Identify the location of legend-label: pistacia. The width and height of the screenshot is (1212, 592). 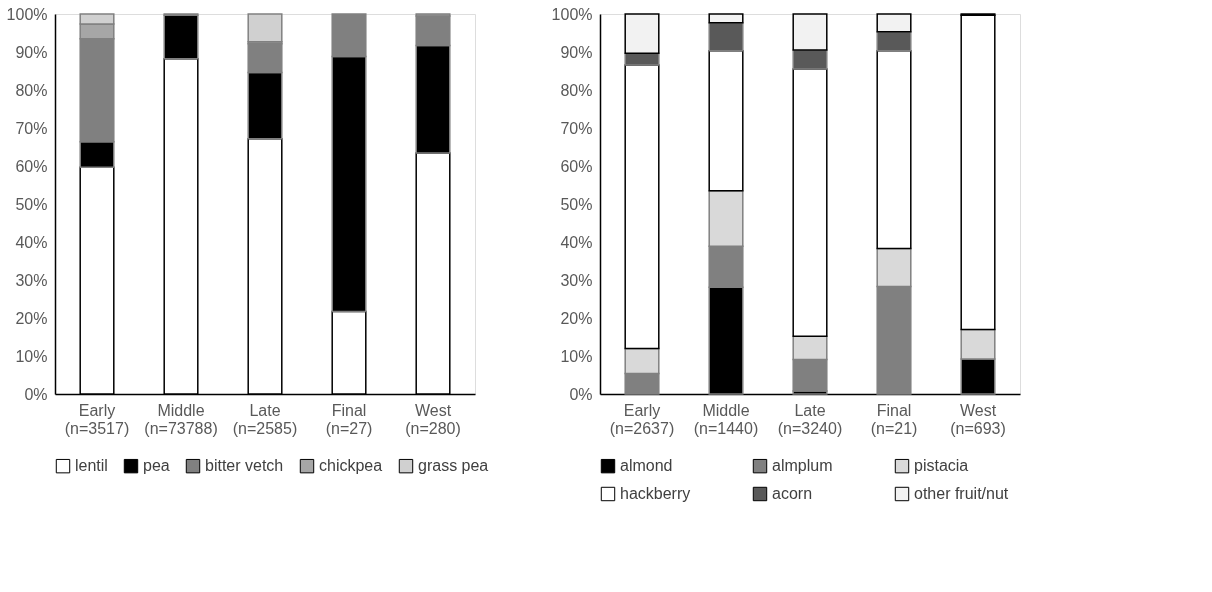
(941, 466).